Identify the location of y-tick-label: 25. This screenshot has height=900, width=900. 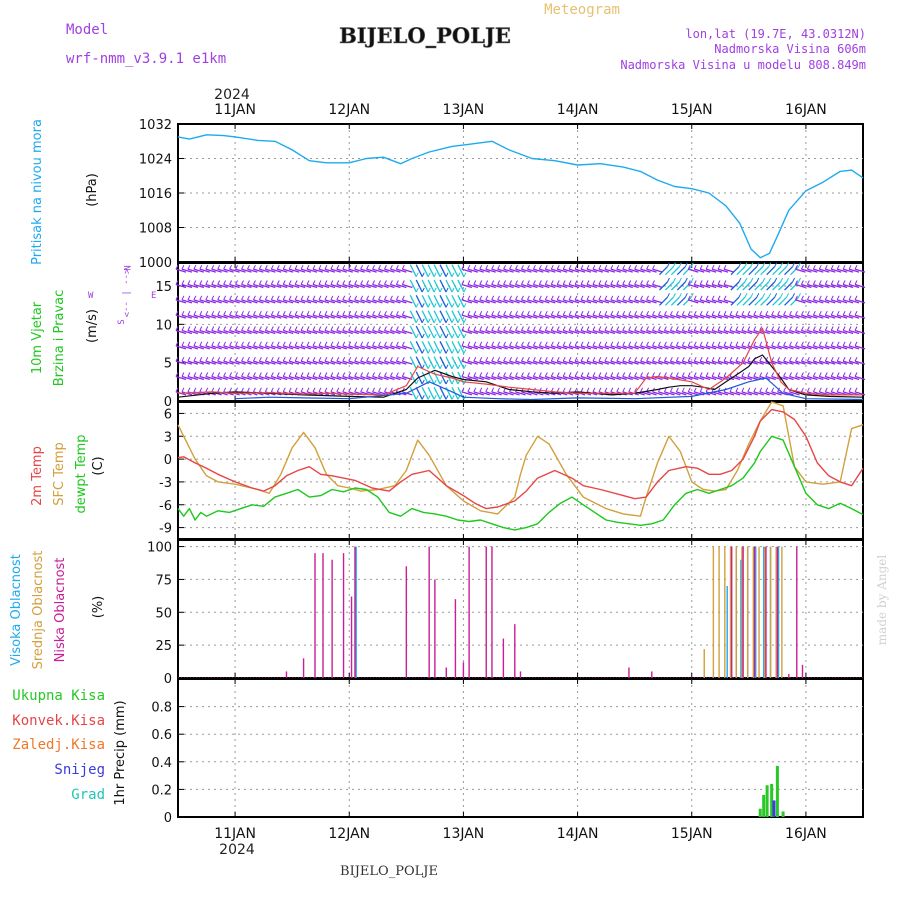
(163, 646).